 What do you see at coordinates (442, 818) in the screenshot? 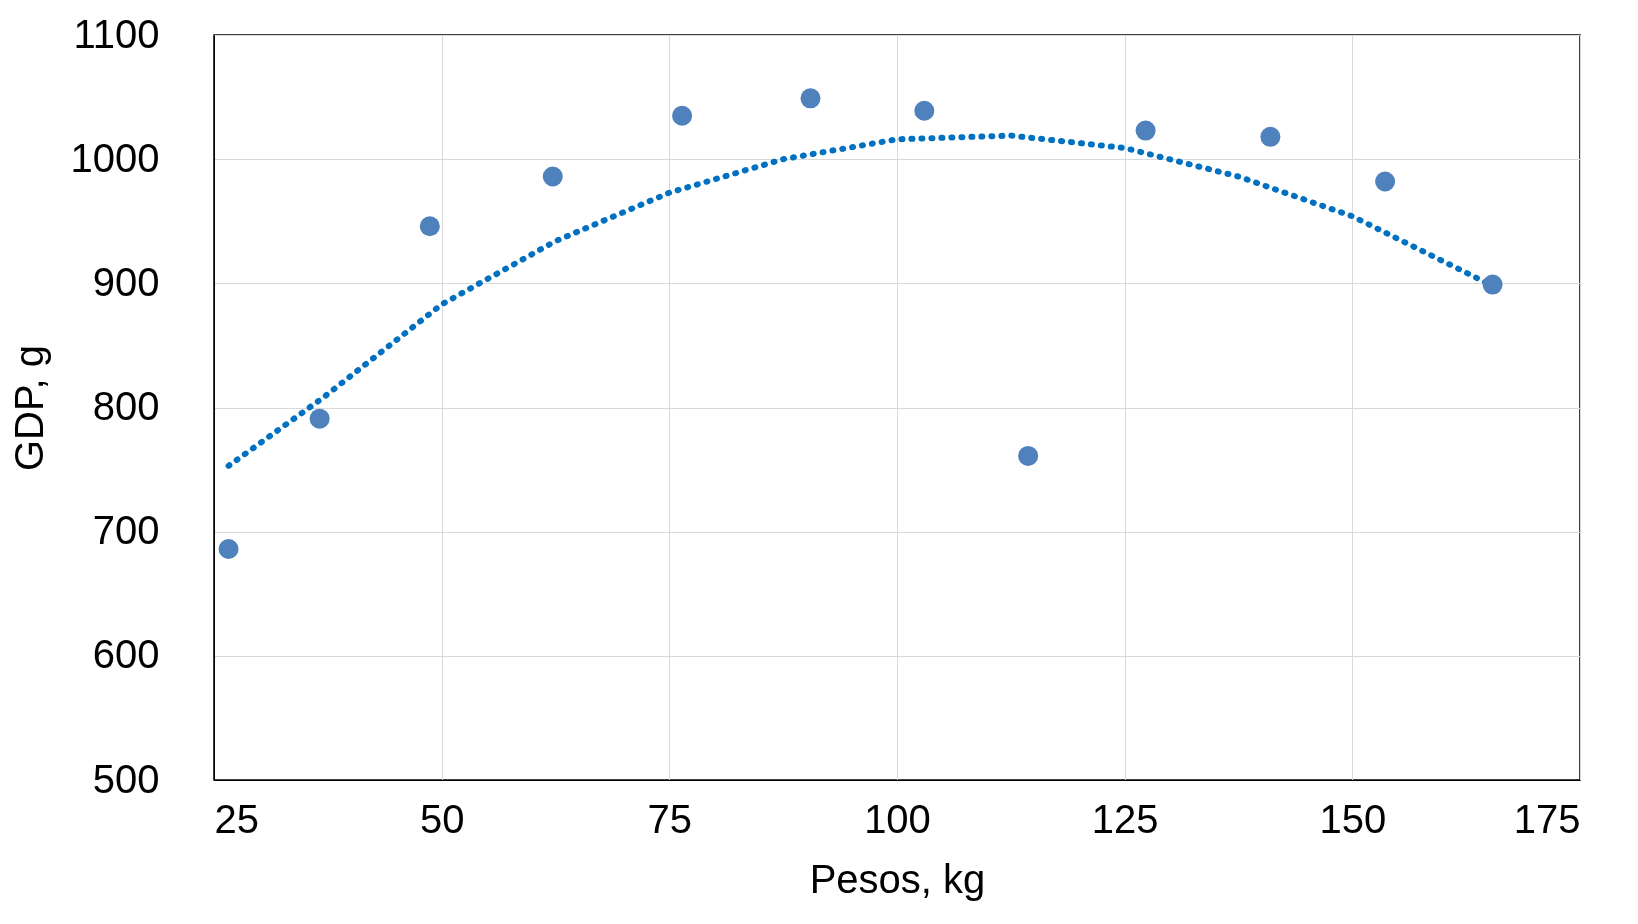
I see `x-tick-label: 50` at bounding box center [442, 818].